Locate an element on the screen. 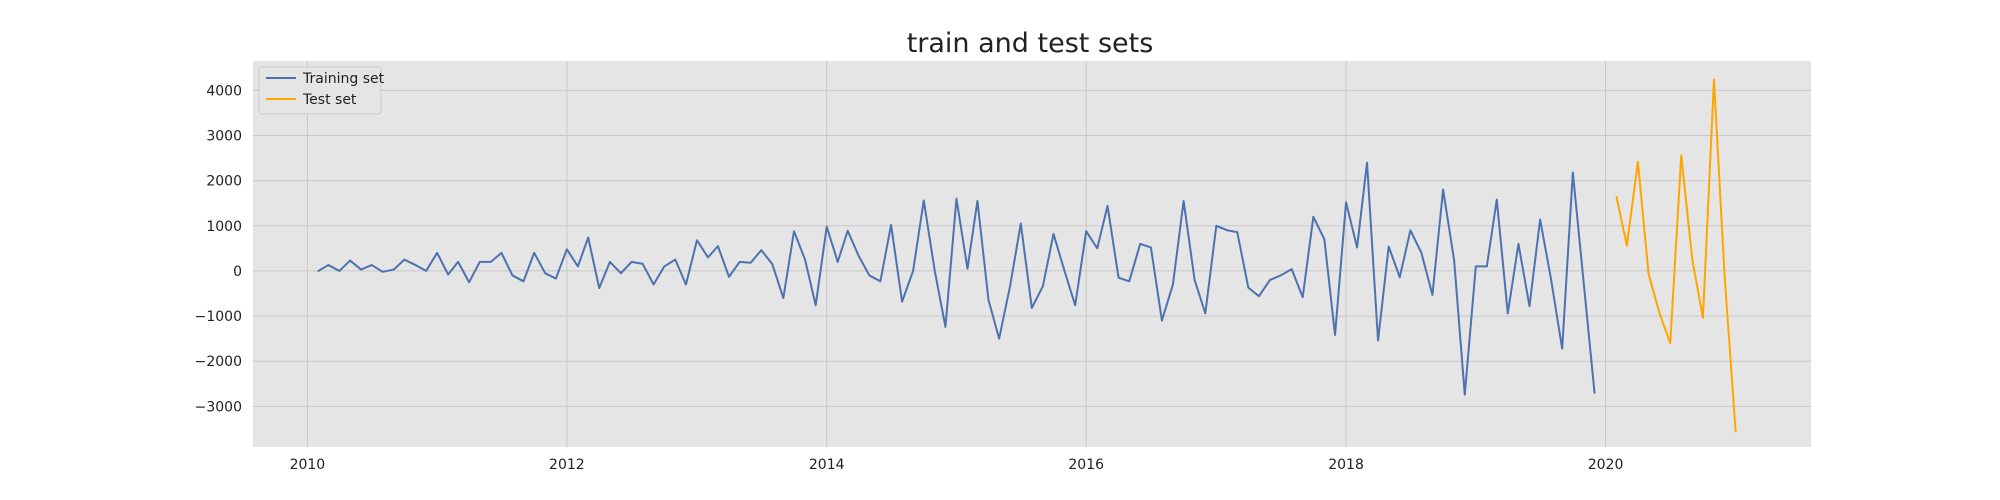 Image resolution: width=2000 pixels, height=500 pixels. y-tick-label: −2000 is located at coordinates (218, 362).